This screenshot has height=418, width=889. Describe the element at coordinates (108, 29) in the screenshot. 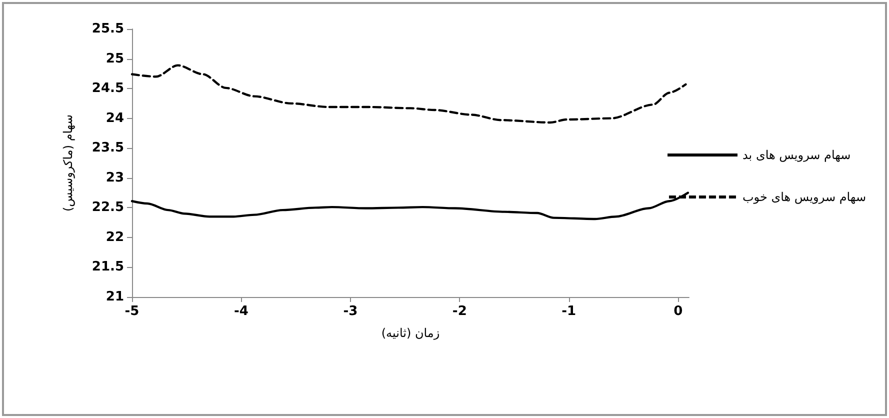

I see `y-tick-label: 25.5` at that location.